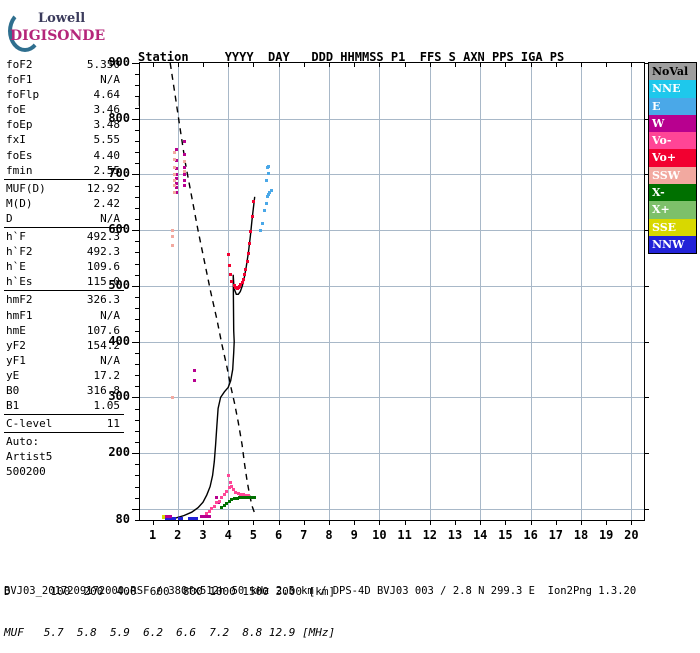 The width and height of the screenshot is (700, 653). What do you see at coordinates (672, 158) in the screenshot?
I see `legend-item-vo: Vo+` at bounding box center [672, 158].